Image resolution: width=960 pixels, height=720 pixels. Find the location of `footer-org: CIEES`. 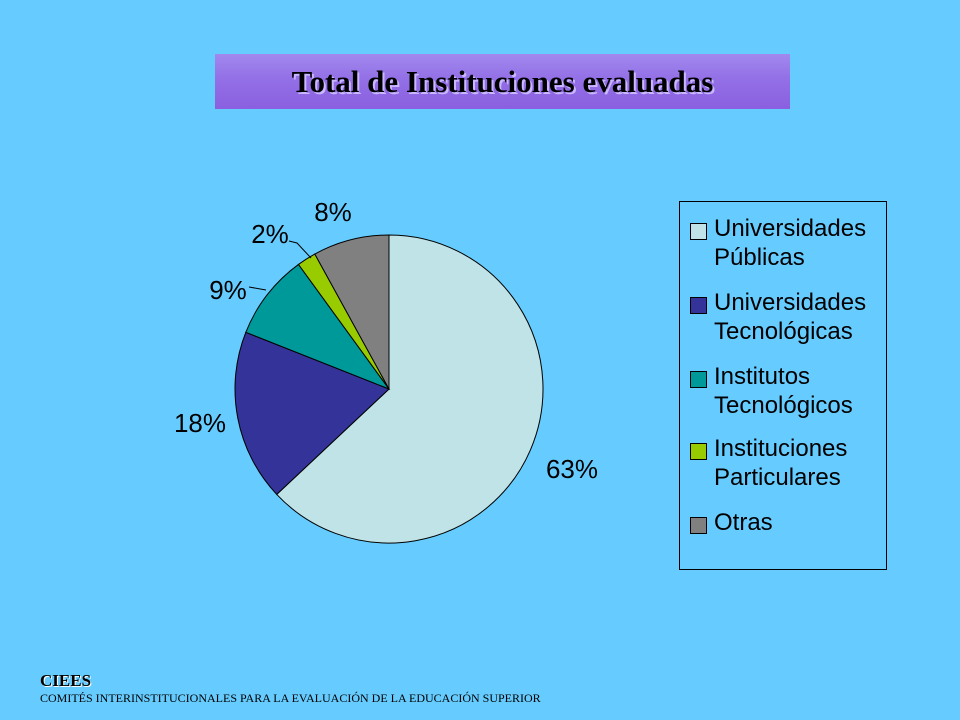

footer-org: CIEES is located at coordinates (66, 680).